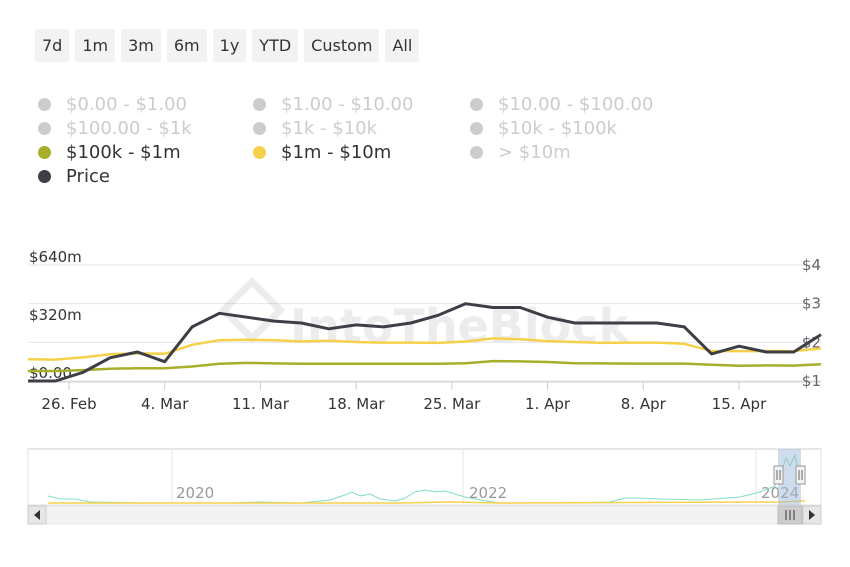  I want to click on navigator-year-label: 2022, so click(488, 493).